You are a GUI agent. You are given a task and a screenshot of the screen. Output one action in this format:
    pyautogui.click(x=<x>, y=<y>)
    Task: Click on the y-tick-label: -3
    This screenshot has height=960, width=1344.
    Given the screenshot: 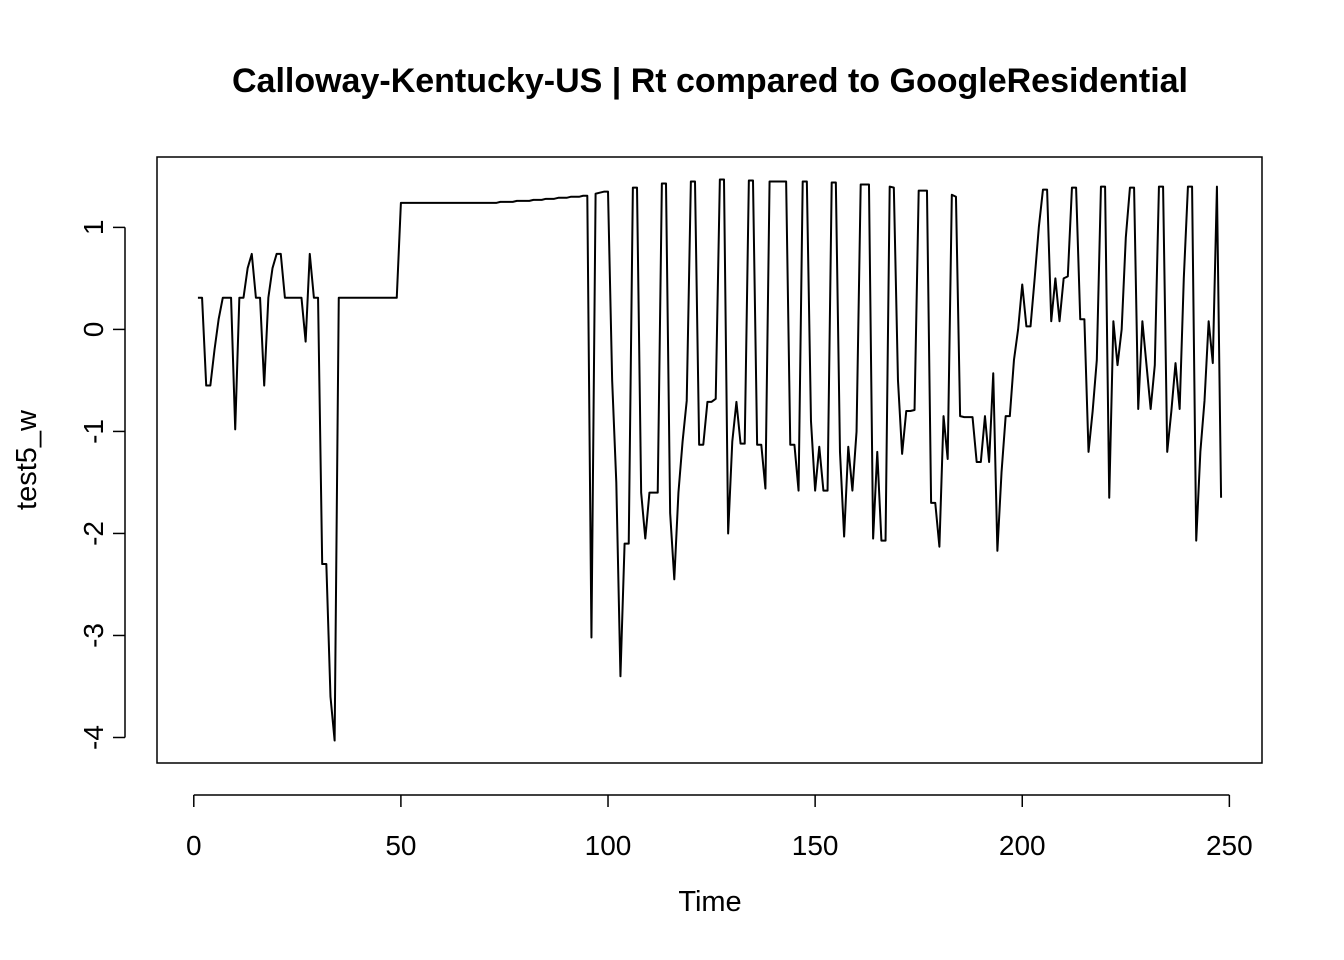 What is the action you would take?
    pyautogui.click(x=93, y=635)
    